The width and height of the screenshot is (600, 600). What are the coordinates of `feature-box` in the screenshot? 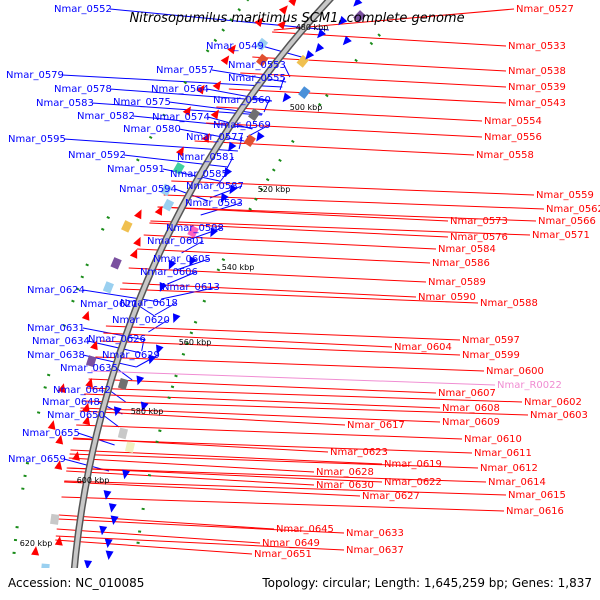 It's located at (116, 263).